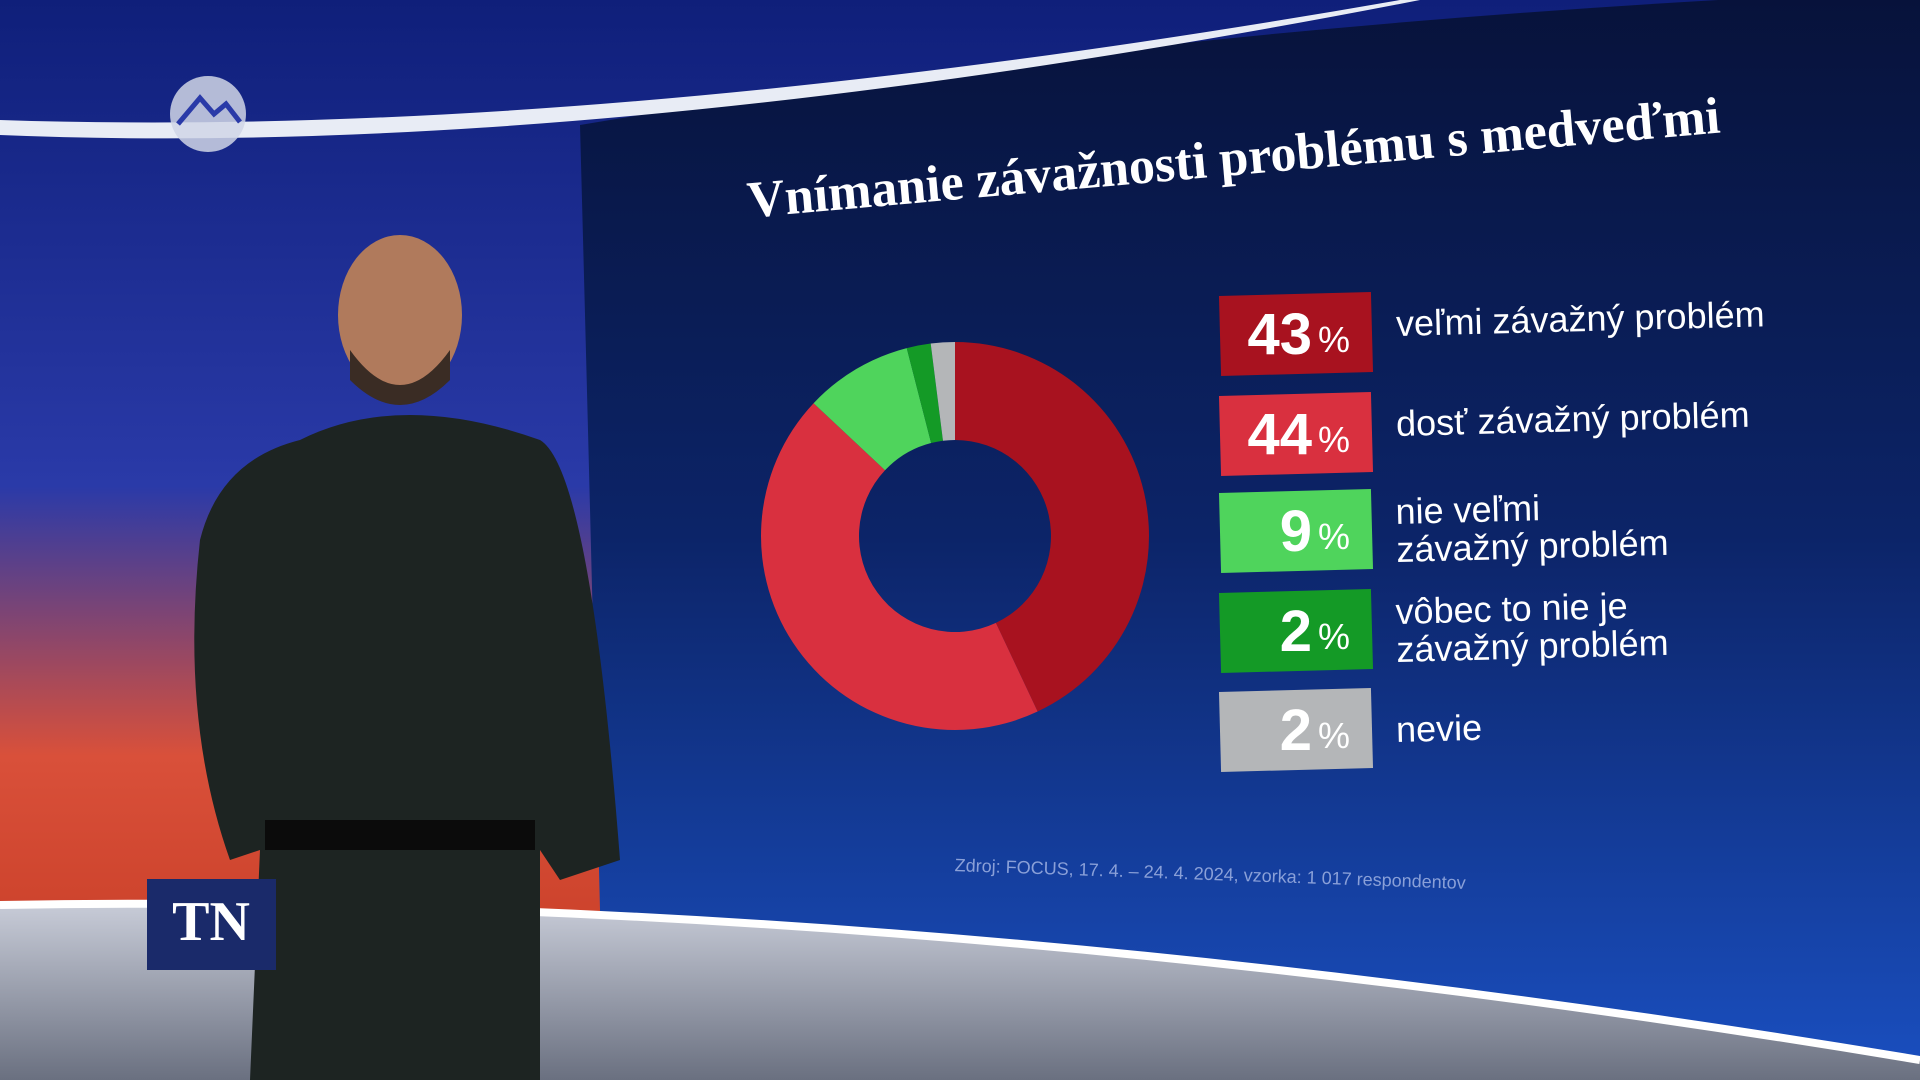 The image size is (1920, 1080). I want to click on channel-logo-box, so click(211, 924).